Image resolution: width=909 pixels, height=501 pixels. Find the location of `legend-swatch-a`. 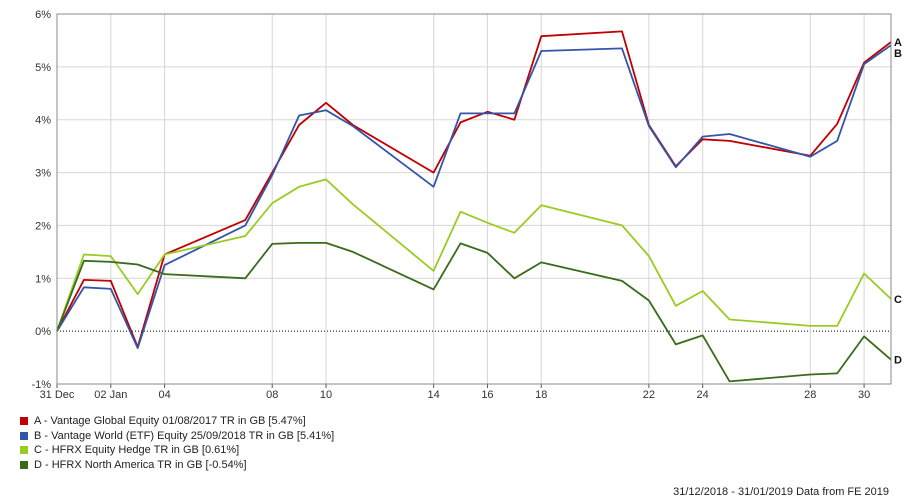

legend-swatch-a is located at coordinates (24, 421).